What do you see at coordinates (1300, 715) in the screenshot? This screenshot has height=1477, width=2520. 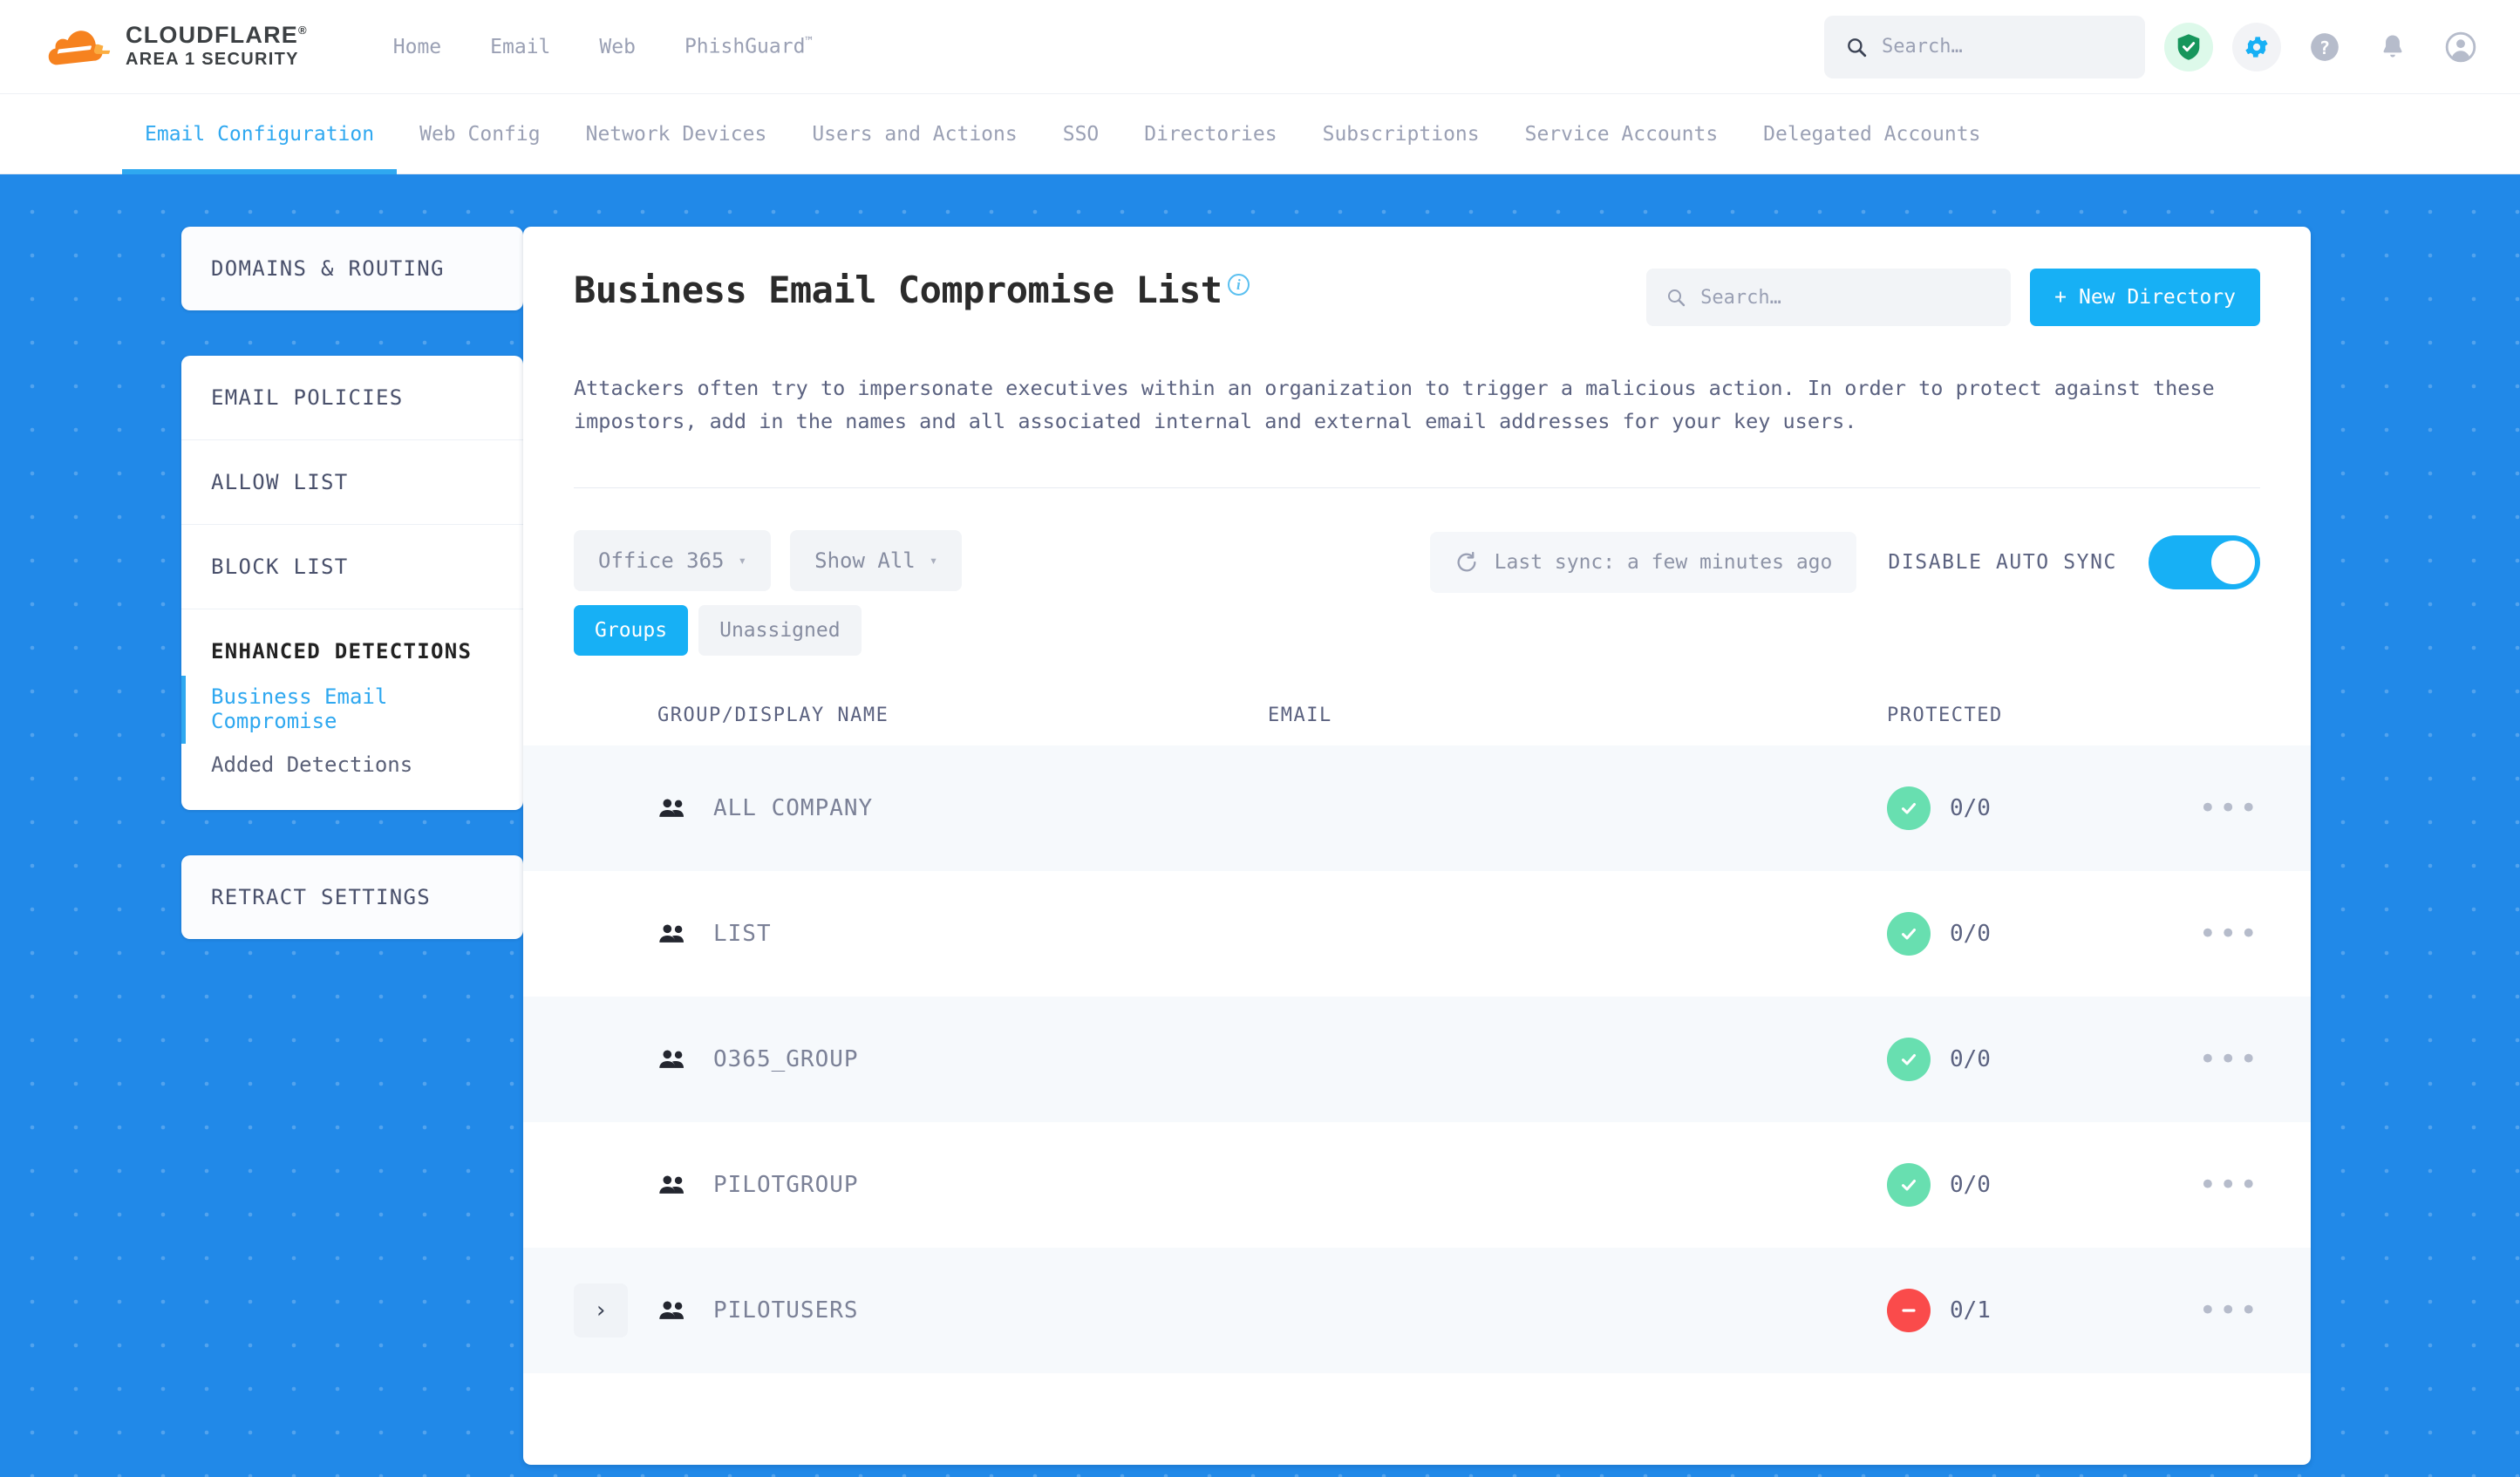 I see `column-header-email: EMAIL` at bounding box center [1300, 715].